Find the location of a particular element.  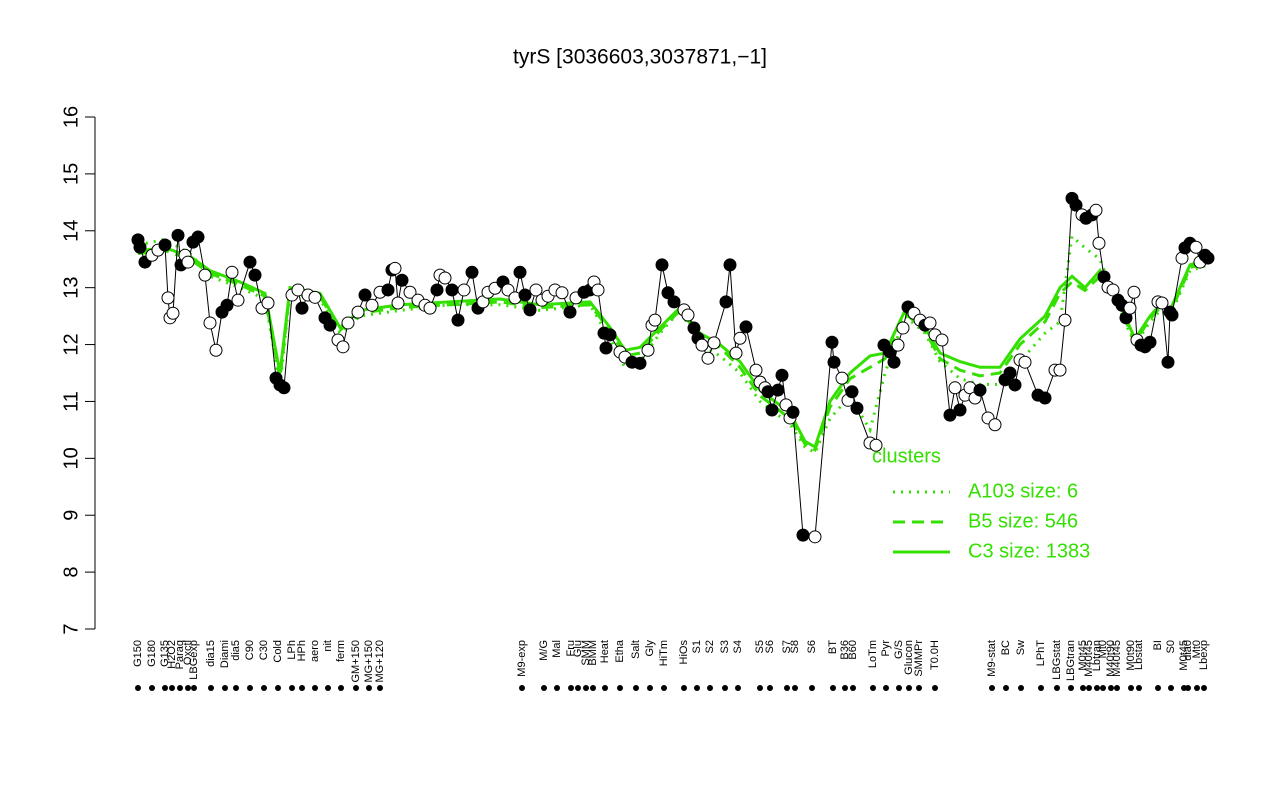

x-tick-label: M9-stat is located at coordinates (992, 658).